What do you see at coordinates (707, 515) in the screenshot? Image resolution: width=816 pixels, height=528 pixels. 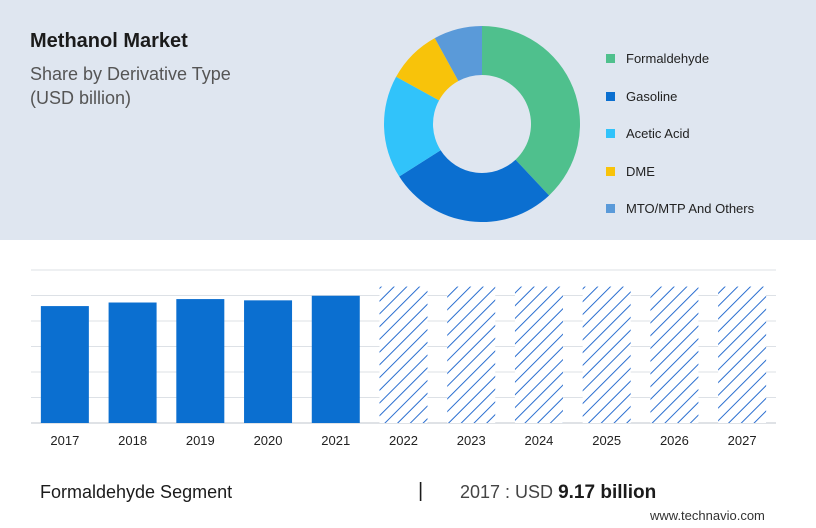 I see `watermark-text: www.technavio.com` at bounding box center [707, 515].